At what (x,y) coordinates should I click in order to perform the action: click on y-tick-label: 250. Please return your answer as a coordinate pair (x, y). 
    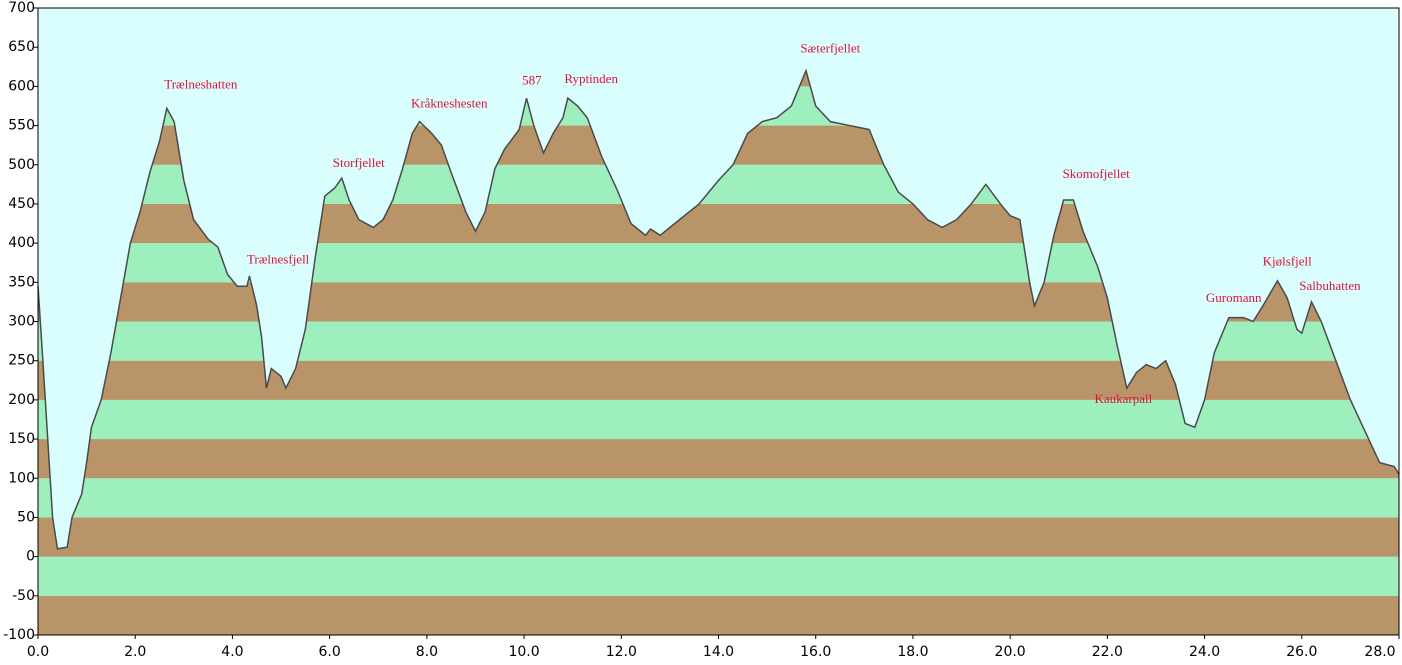
    Looking at the image, I should click on (21, 361).